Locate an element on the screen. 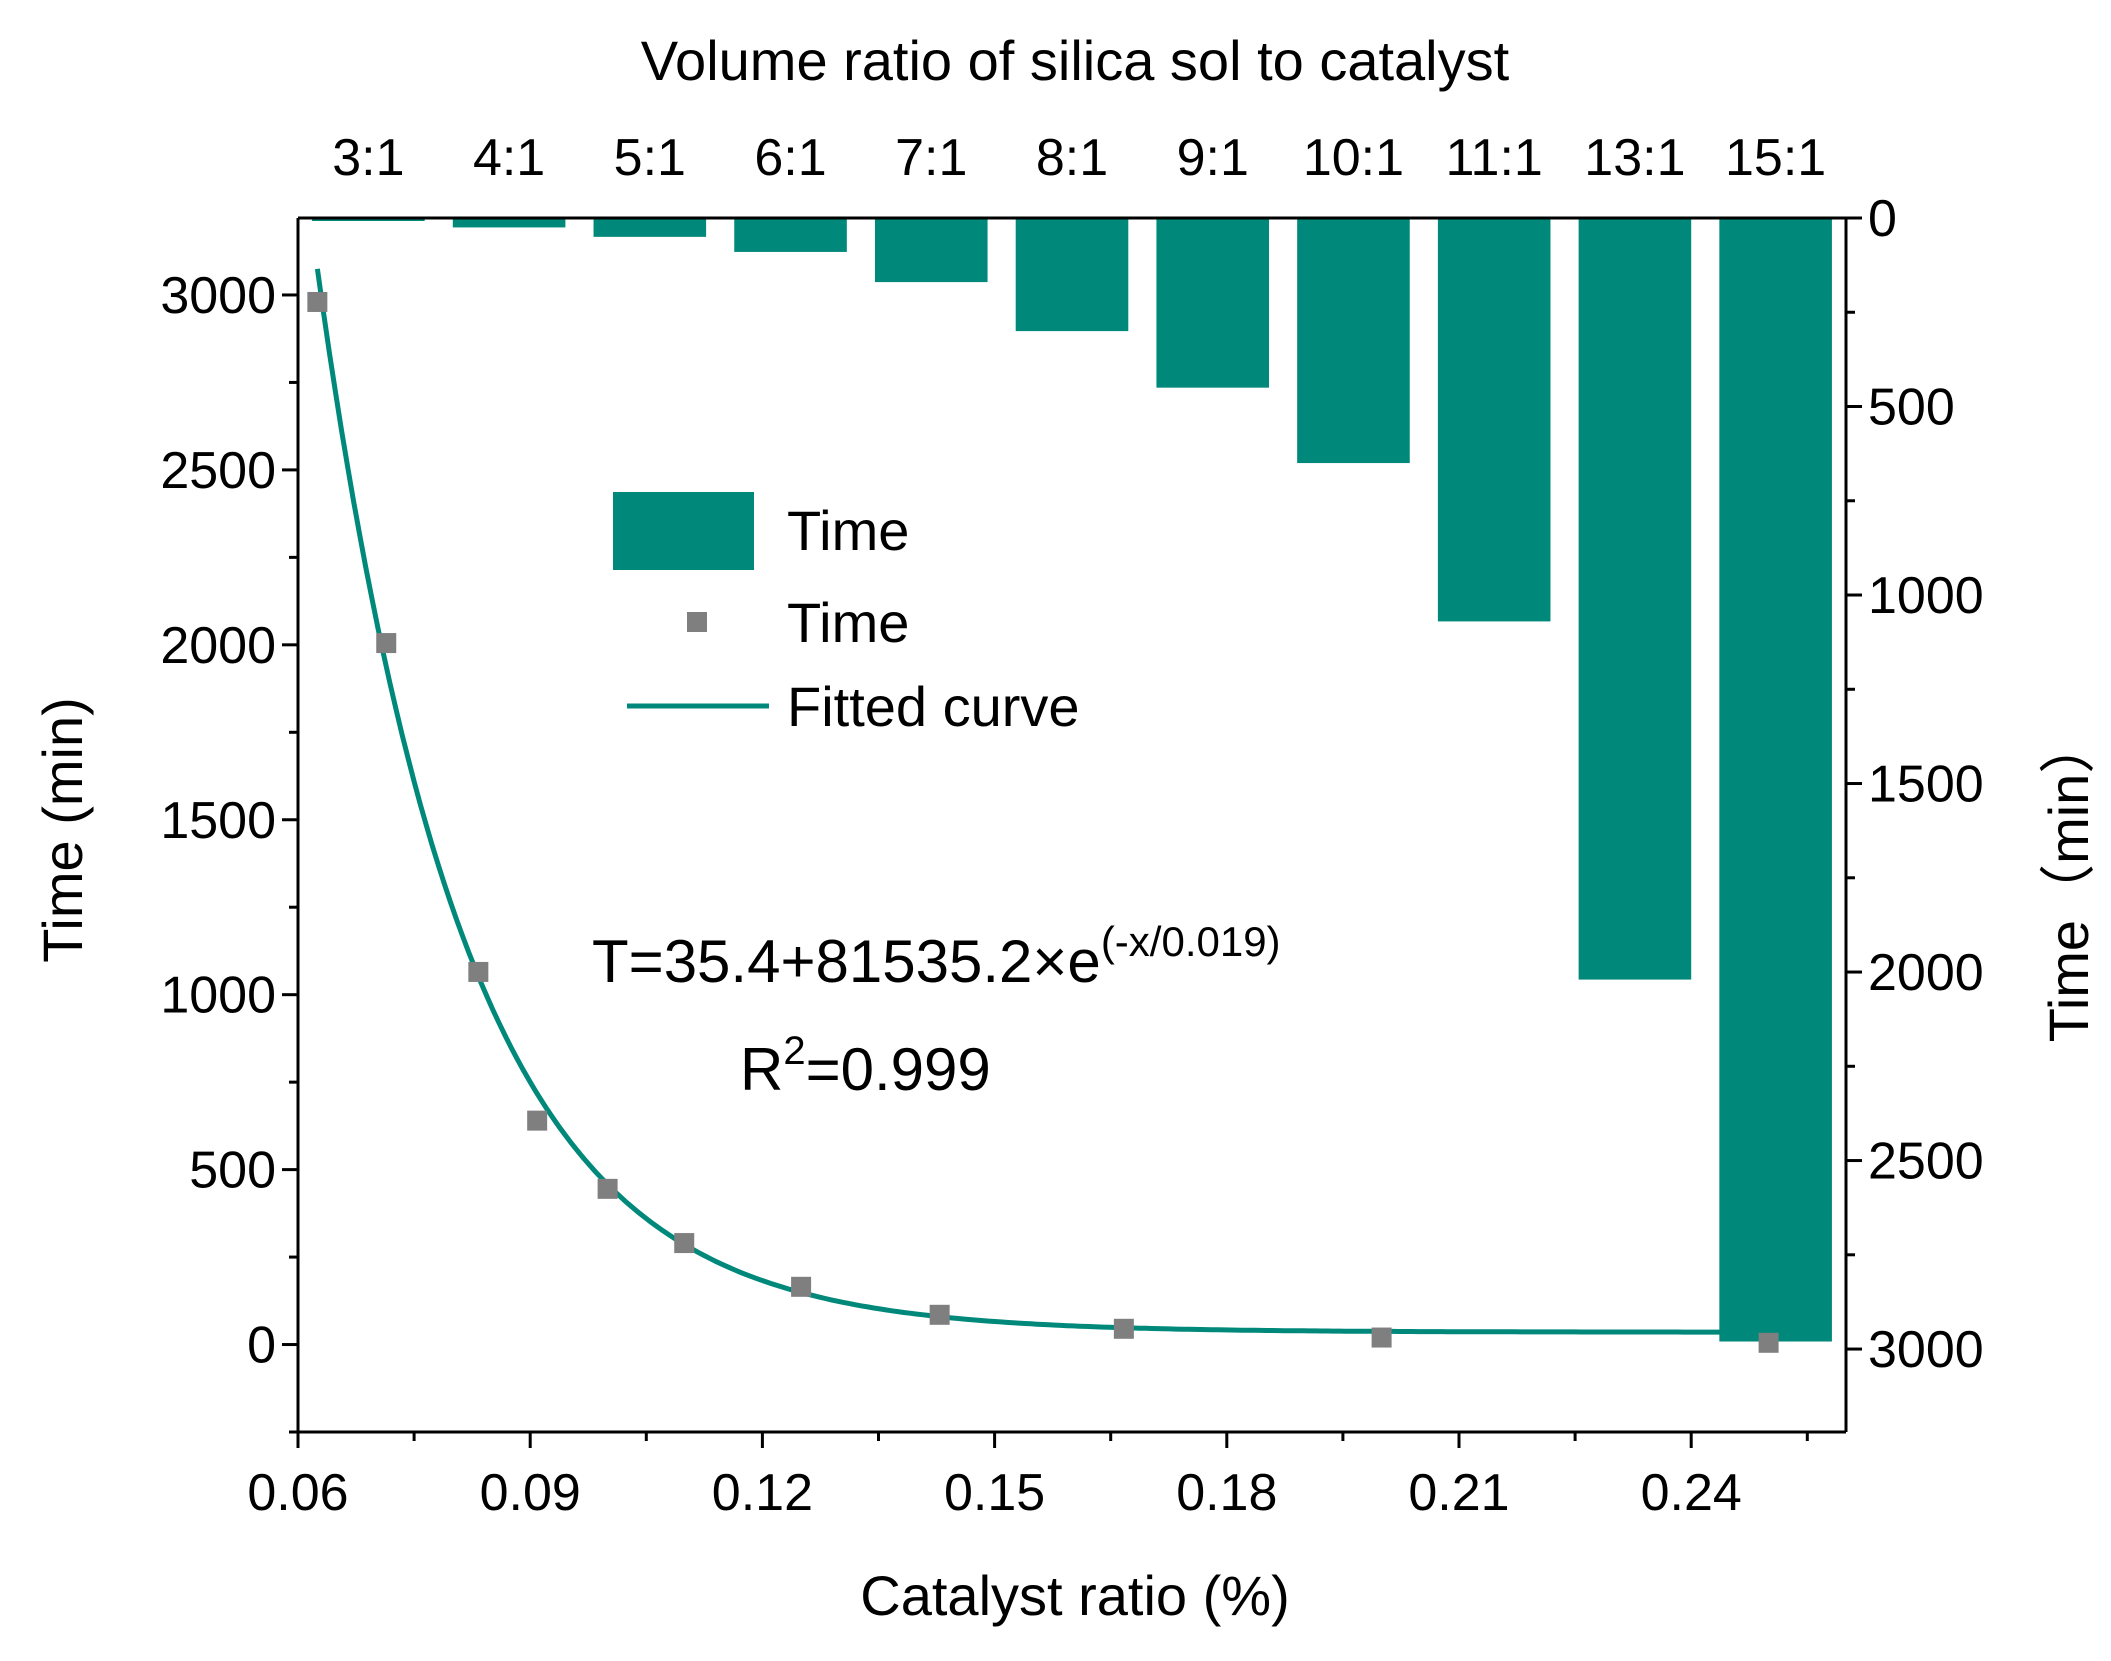 This screenshot has height=1661, width=2111. top-category-label-7-1: 7:1 is located at coordinates (931, 158).